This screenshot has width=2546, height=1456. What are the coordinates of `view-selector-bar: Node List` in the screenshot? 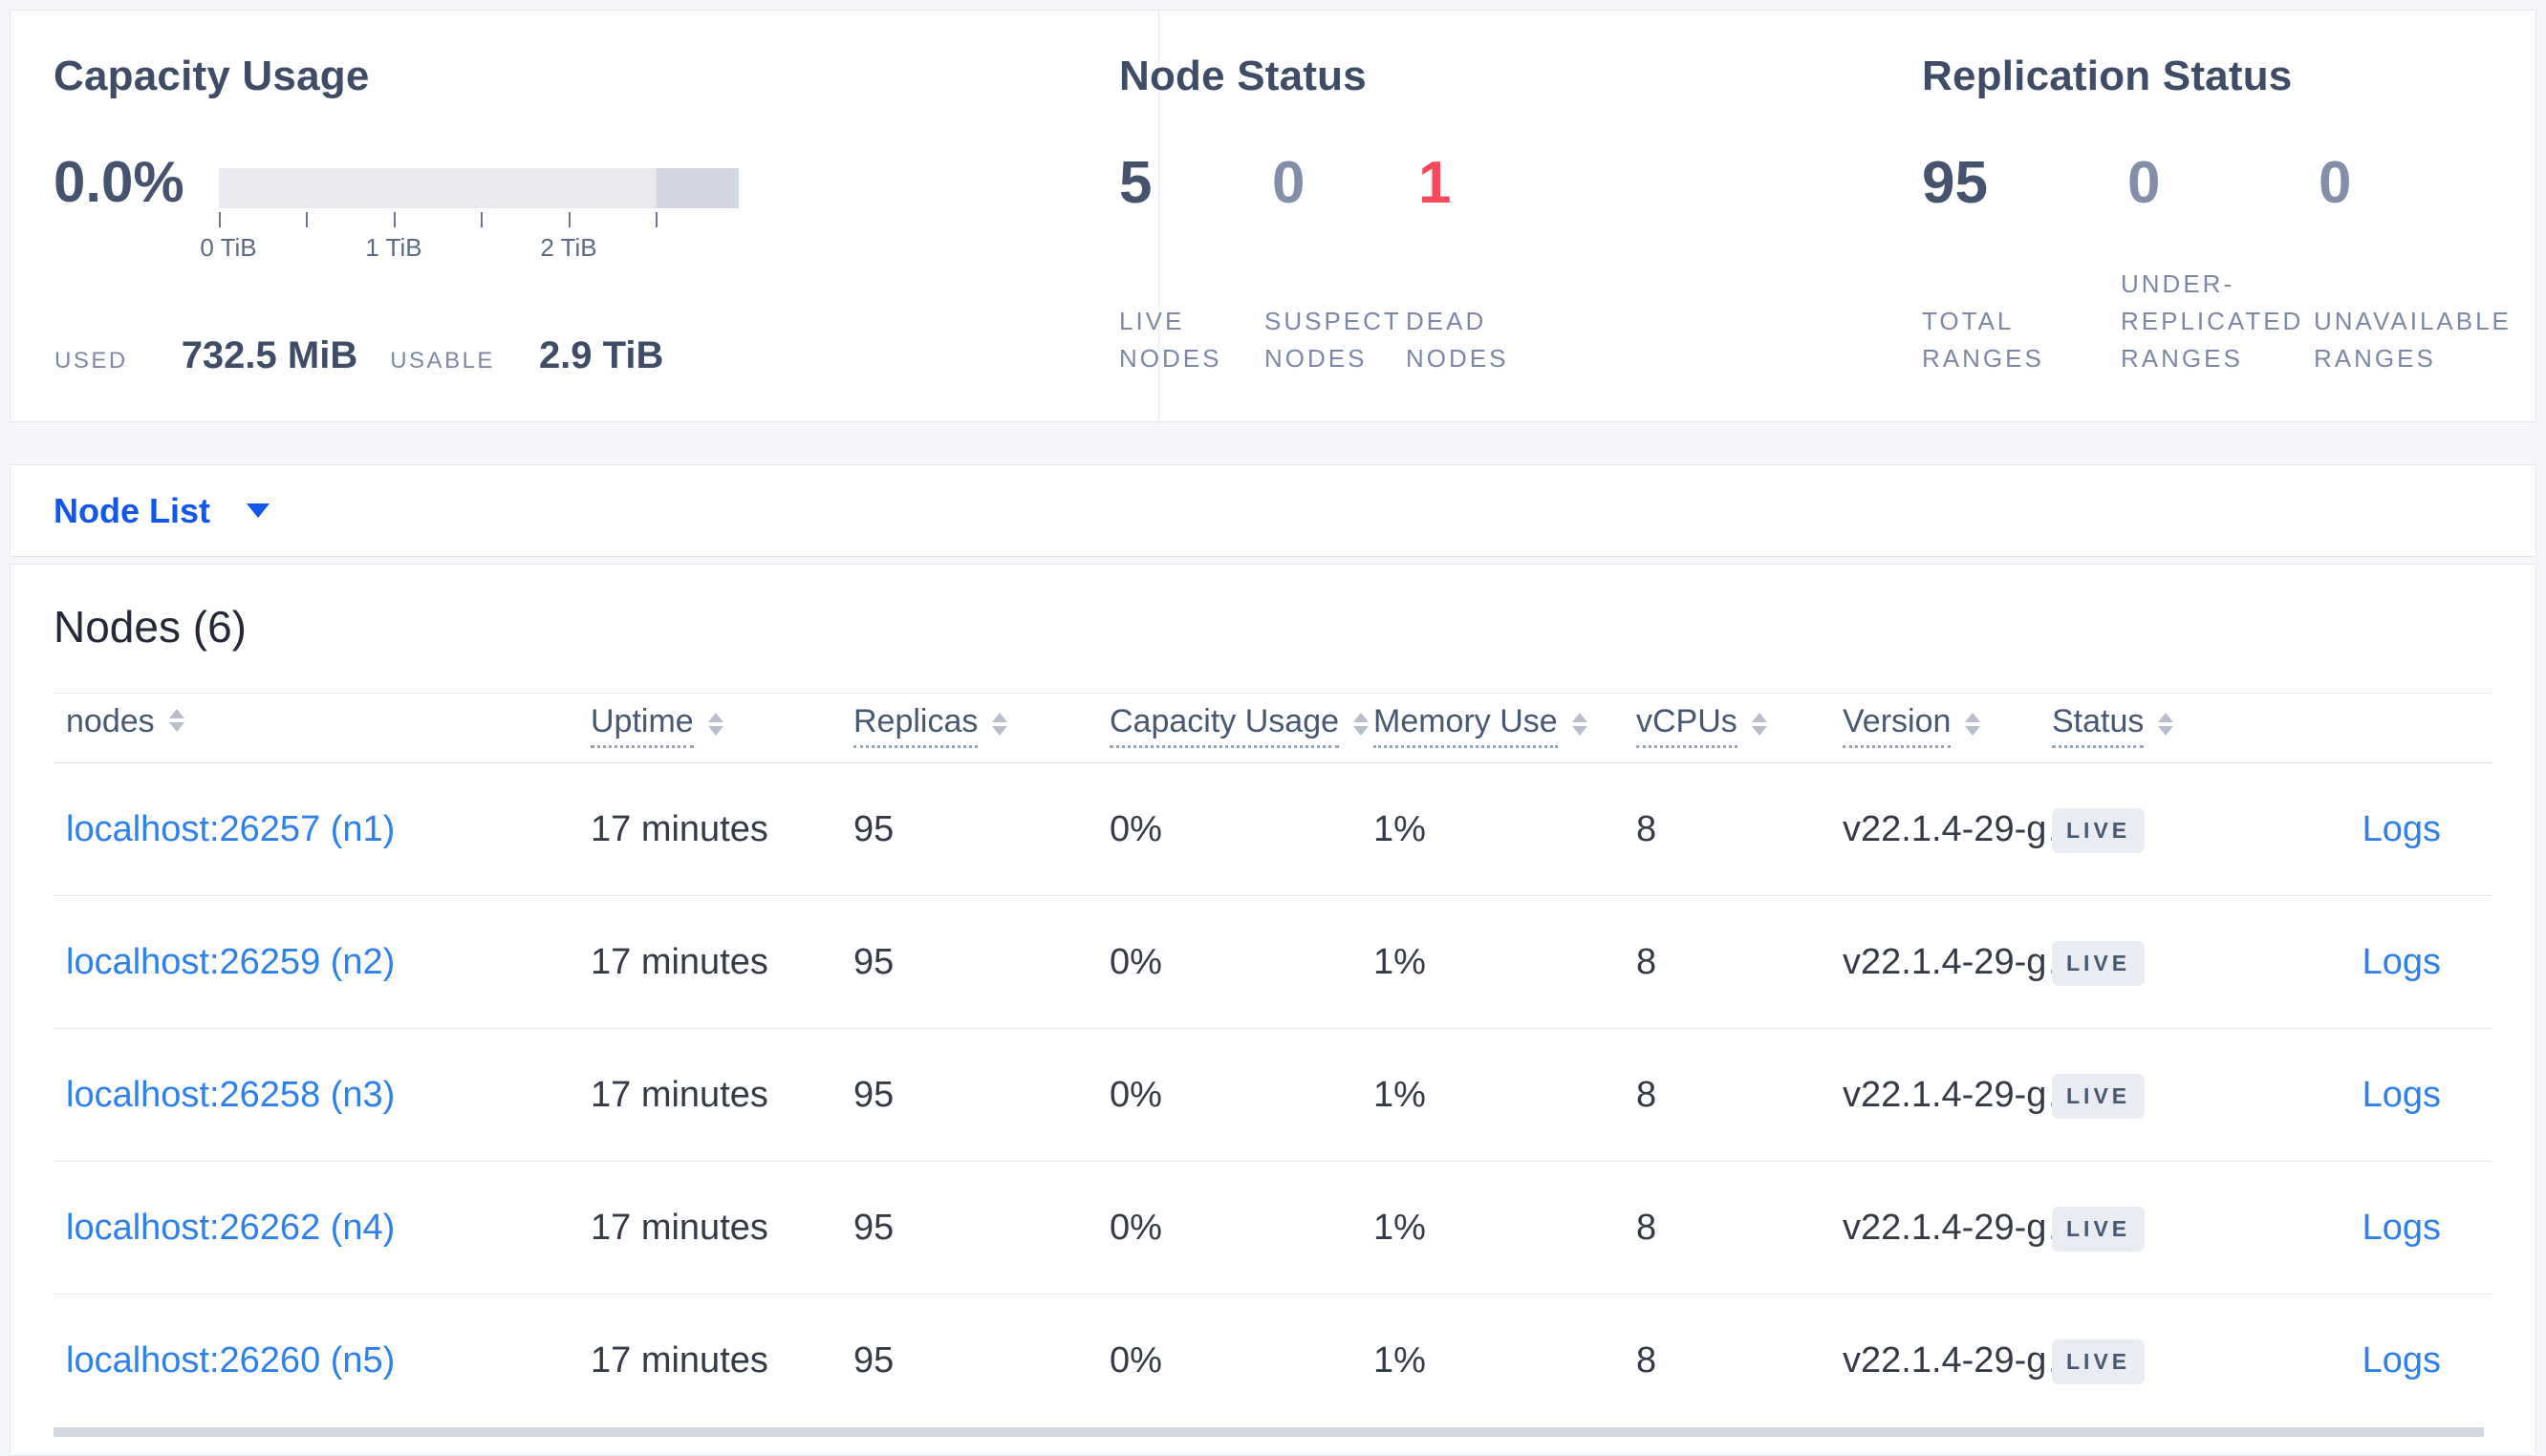 It's located at (1273, 511).